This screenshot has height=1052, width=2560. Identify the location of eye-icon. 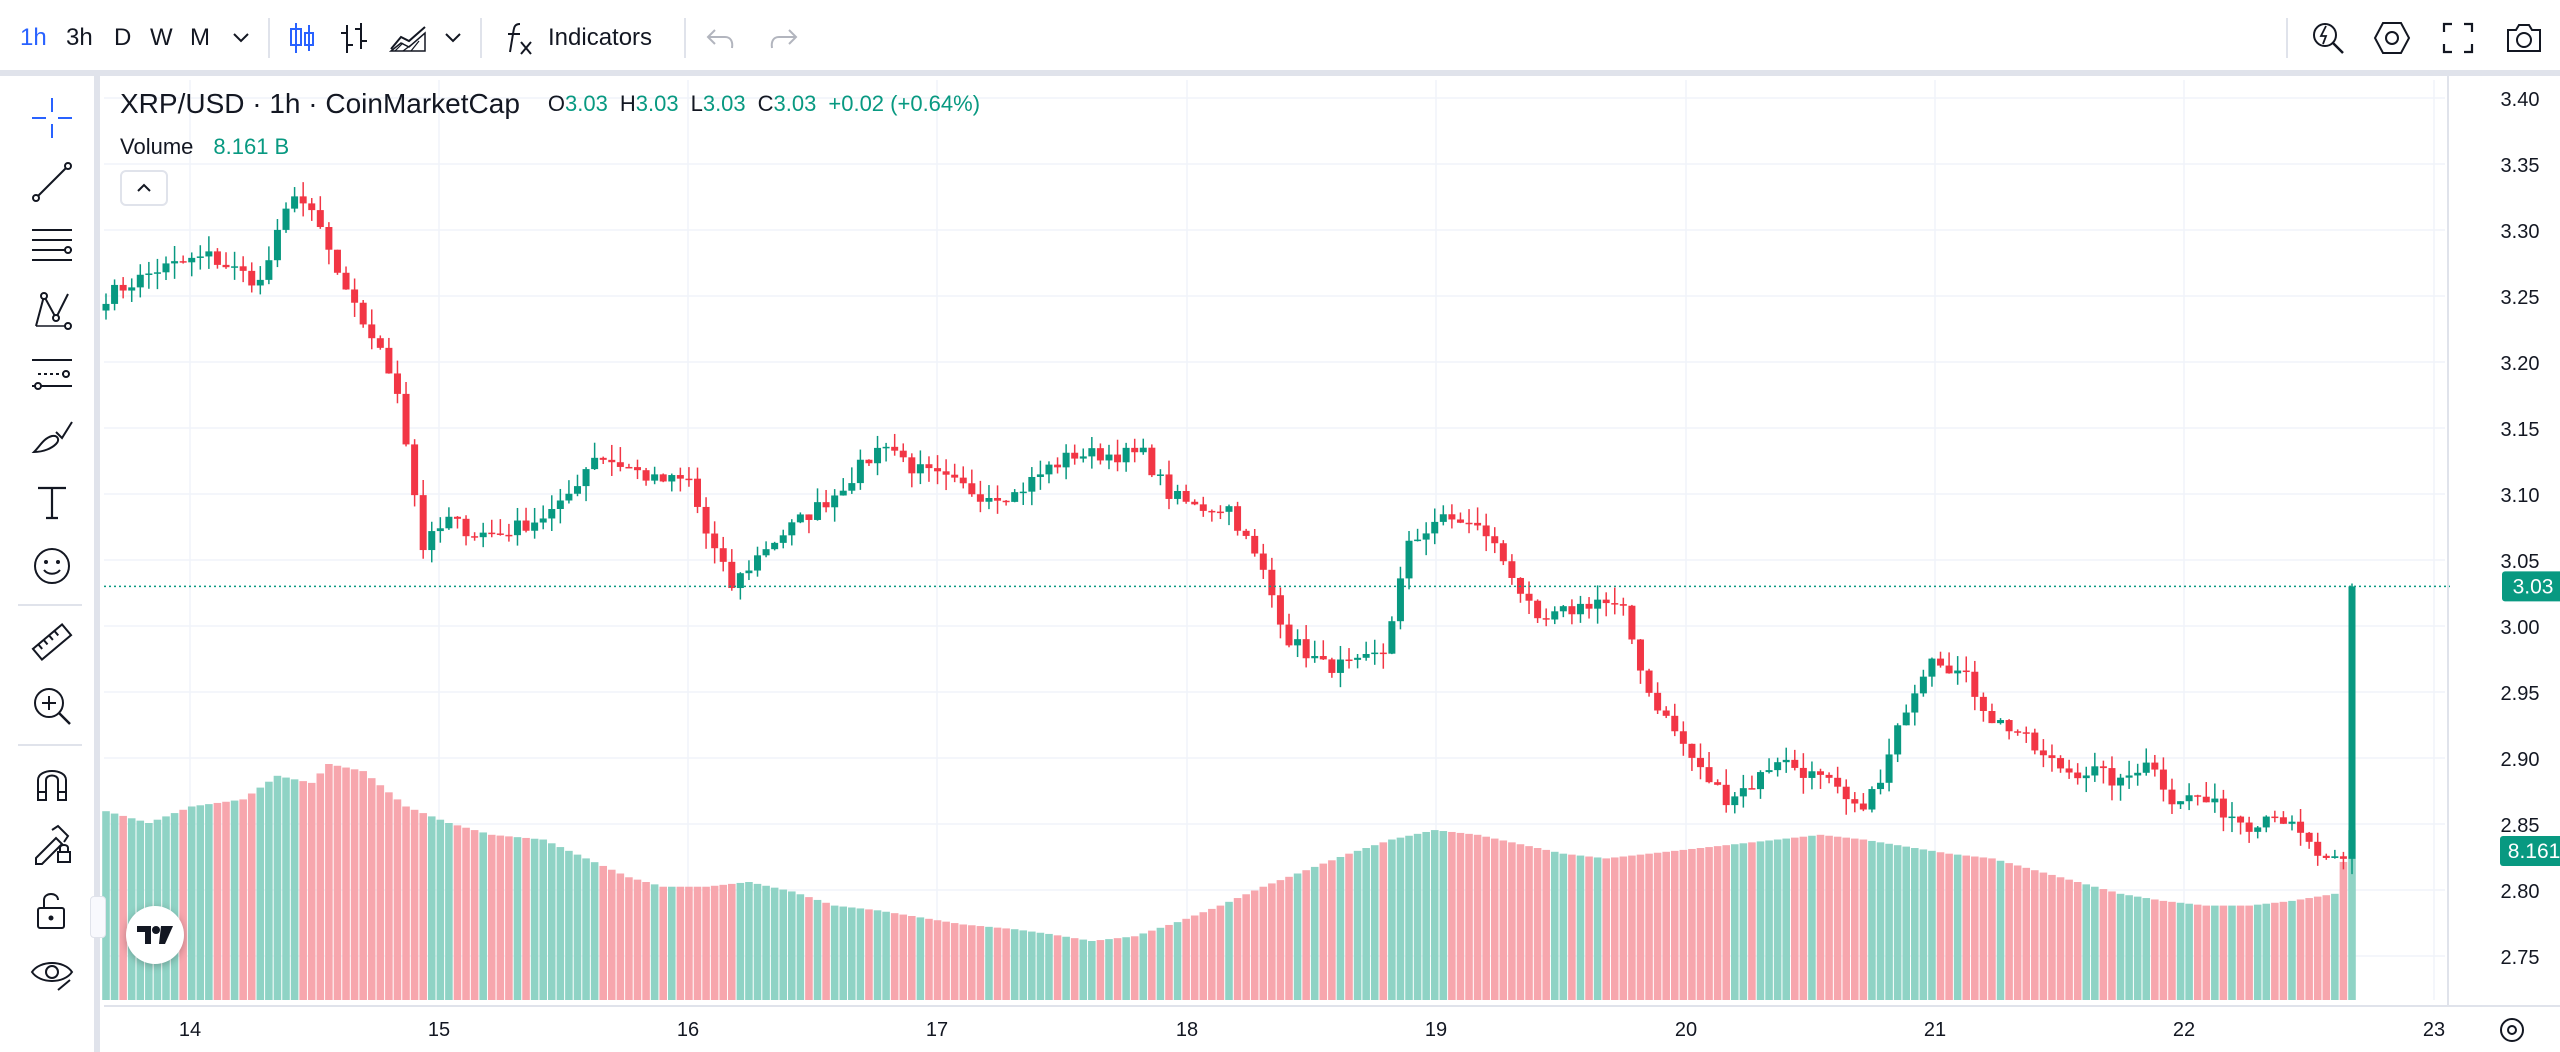
(52, 974).